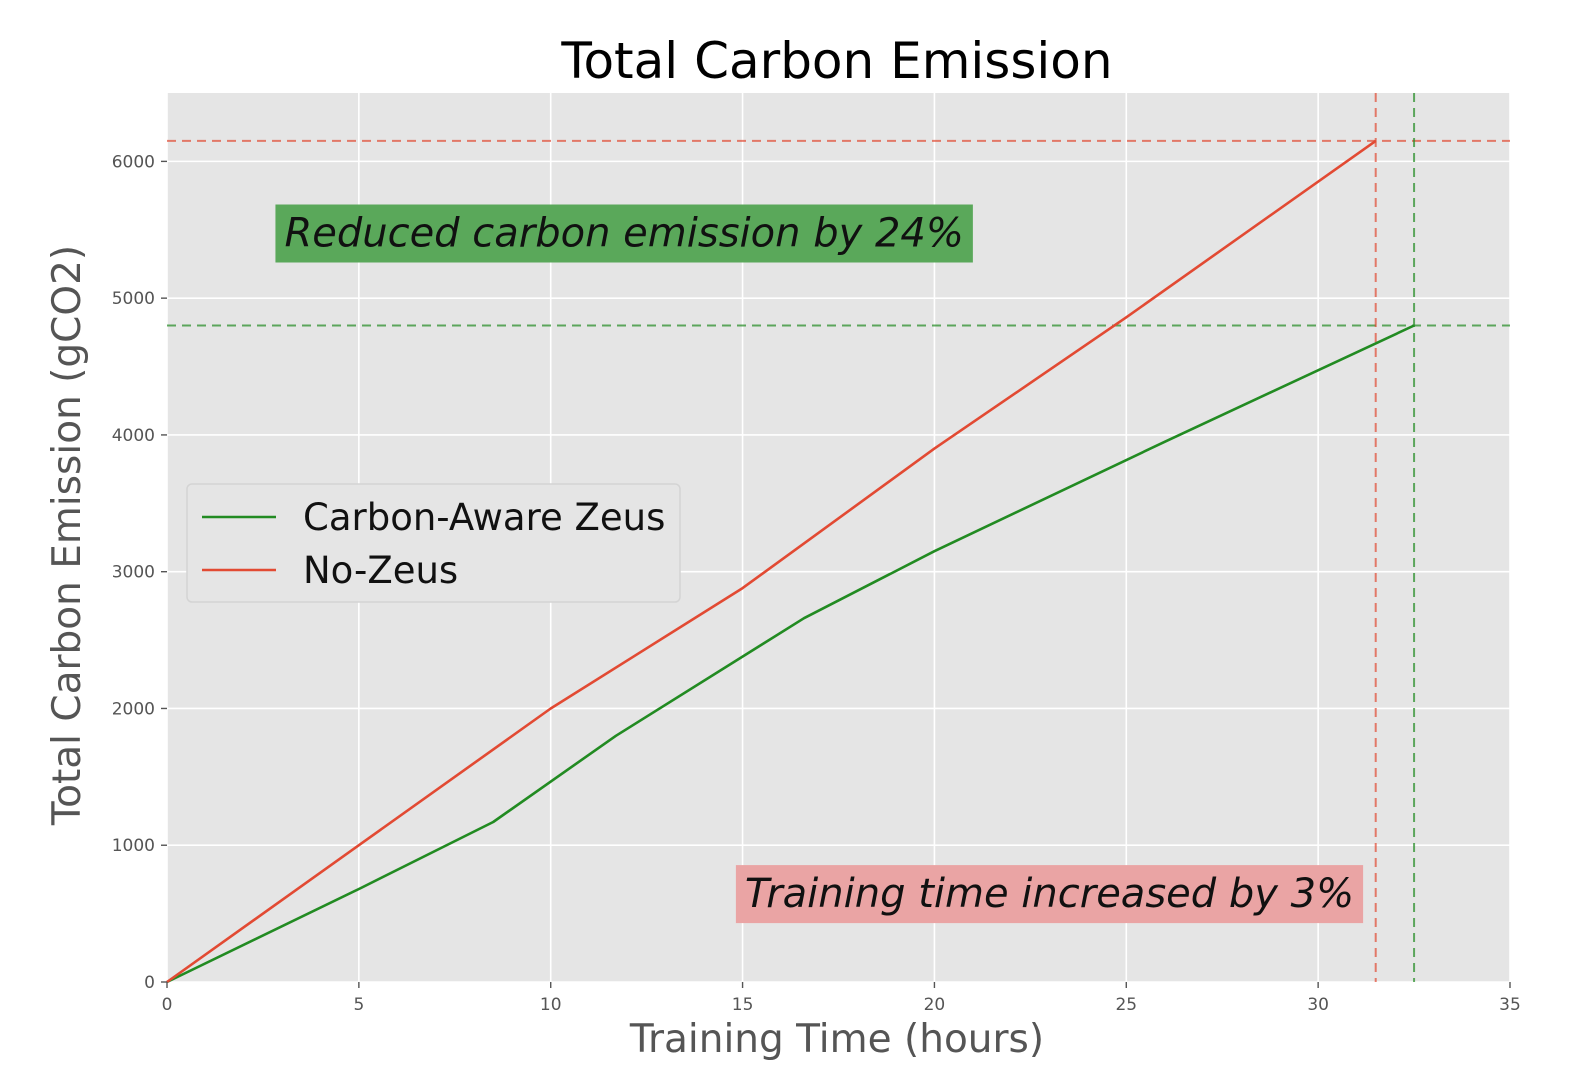 The width and height of the screenshot is (1584, 1090). I want to click on y-tick-label: 2000, so click(133, 709).